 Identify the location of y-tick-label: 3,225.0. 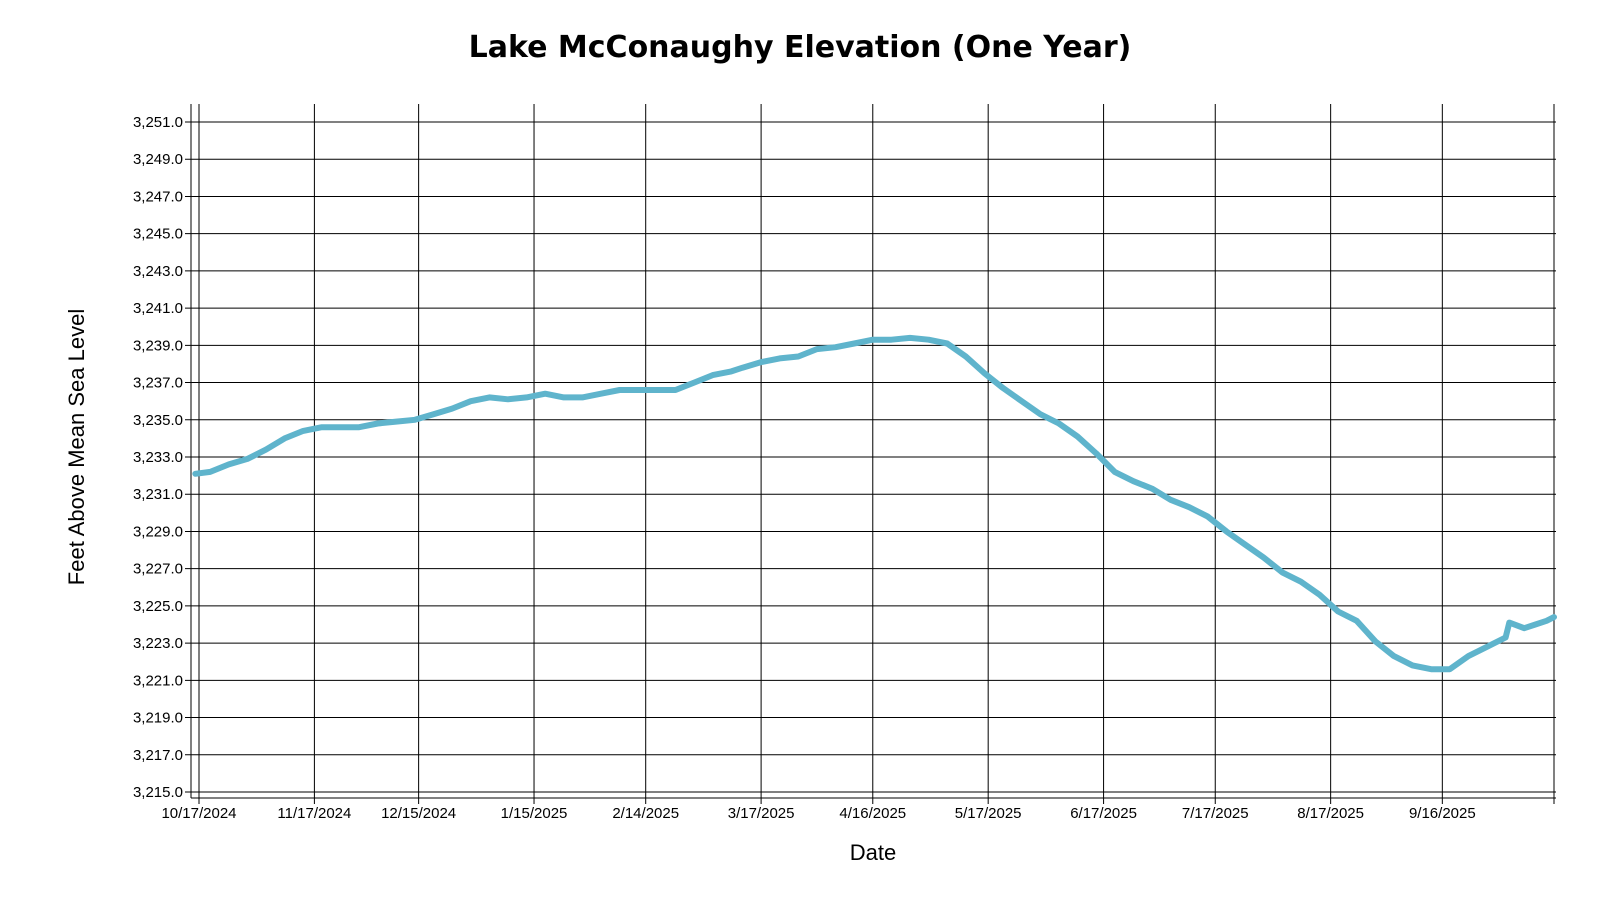
(158, 606).